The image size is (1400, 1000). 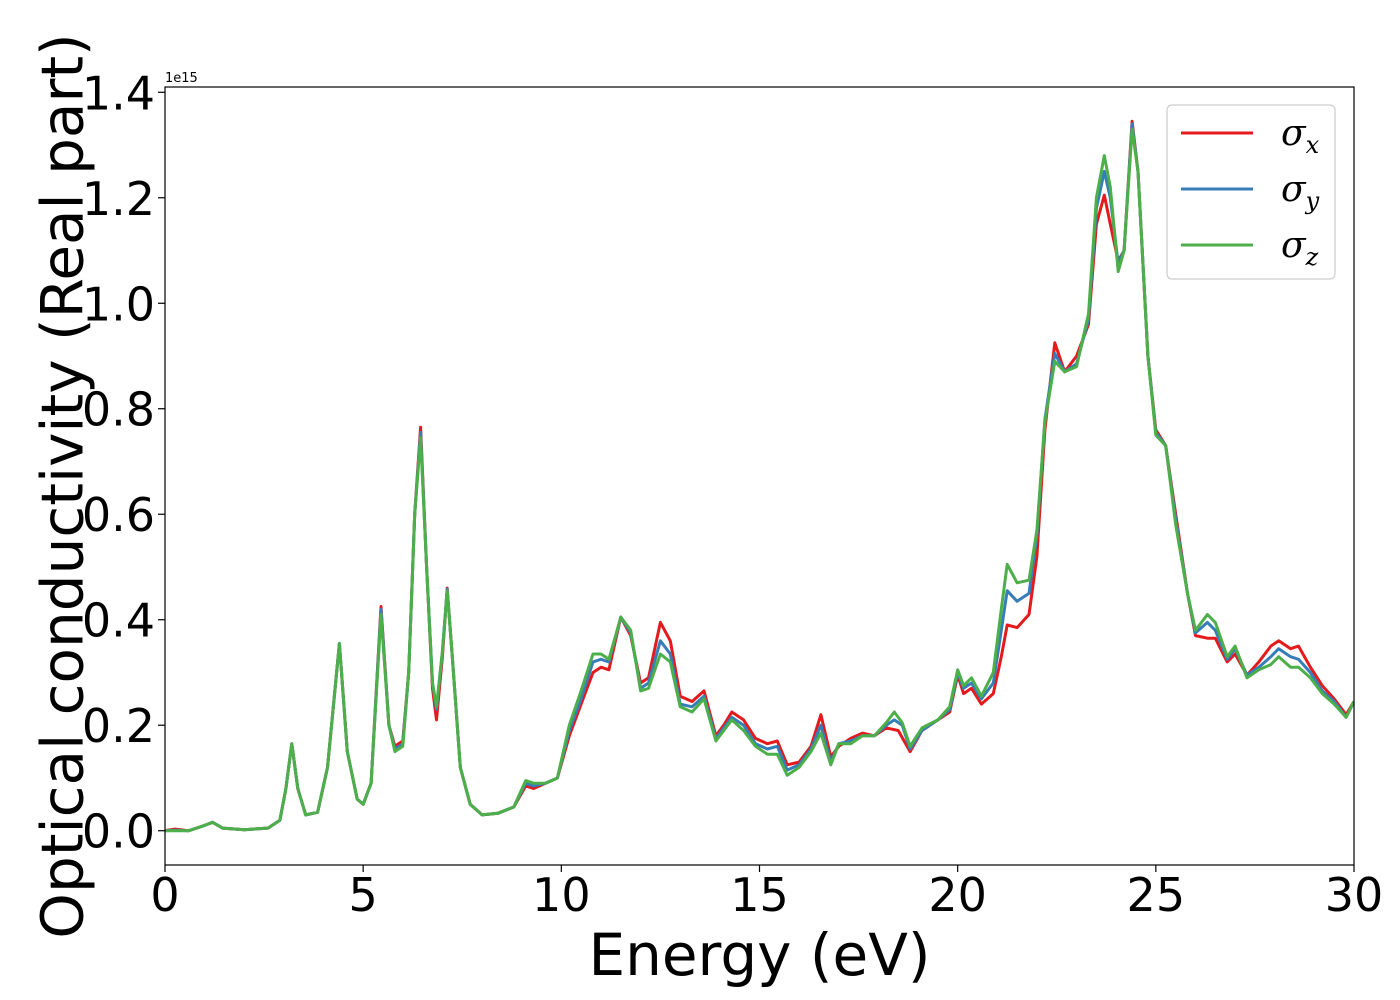 What do you see at coordinates (957, 895) in the screenshot?
I see `x-tick-label: 20` at bounding box center [957, 895].